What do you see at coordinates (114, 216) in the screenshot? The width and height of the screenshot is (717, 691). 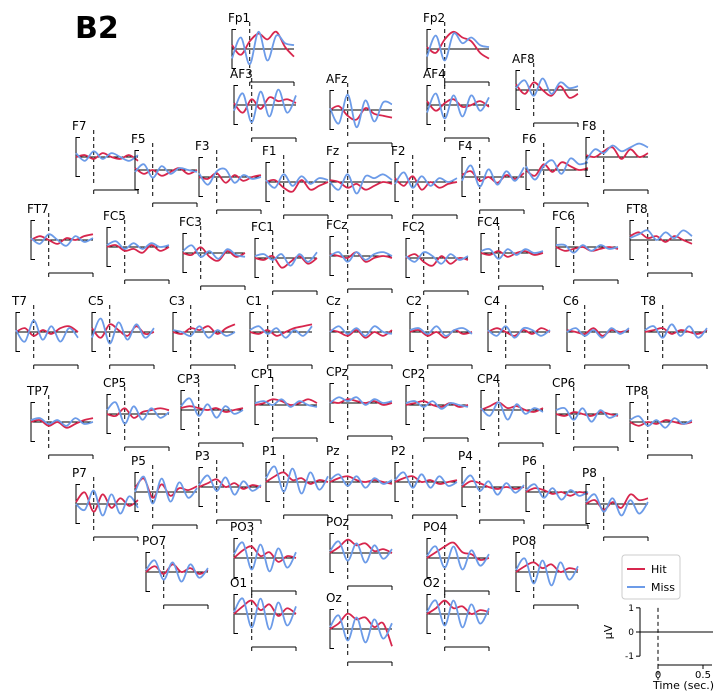 I see `panel-label: FC5` at bounding box center [114, 216].